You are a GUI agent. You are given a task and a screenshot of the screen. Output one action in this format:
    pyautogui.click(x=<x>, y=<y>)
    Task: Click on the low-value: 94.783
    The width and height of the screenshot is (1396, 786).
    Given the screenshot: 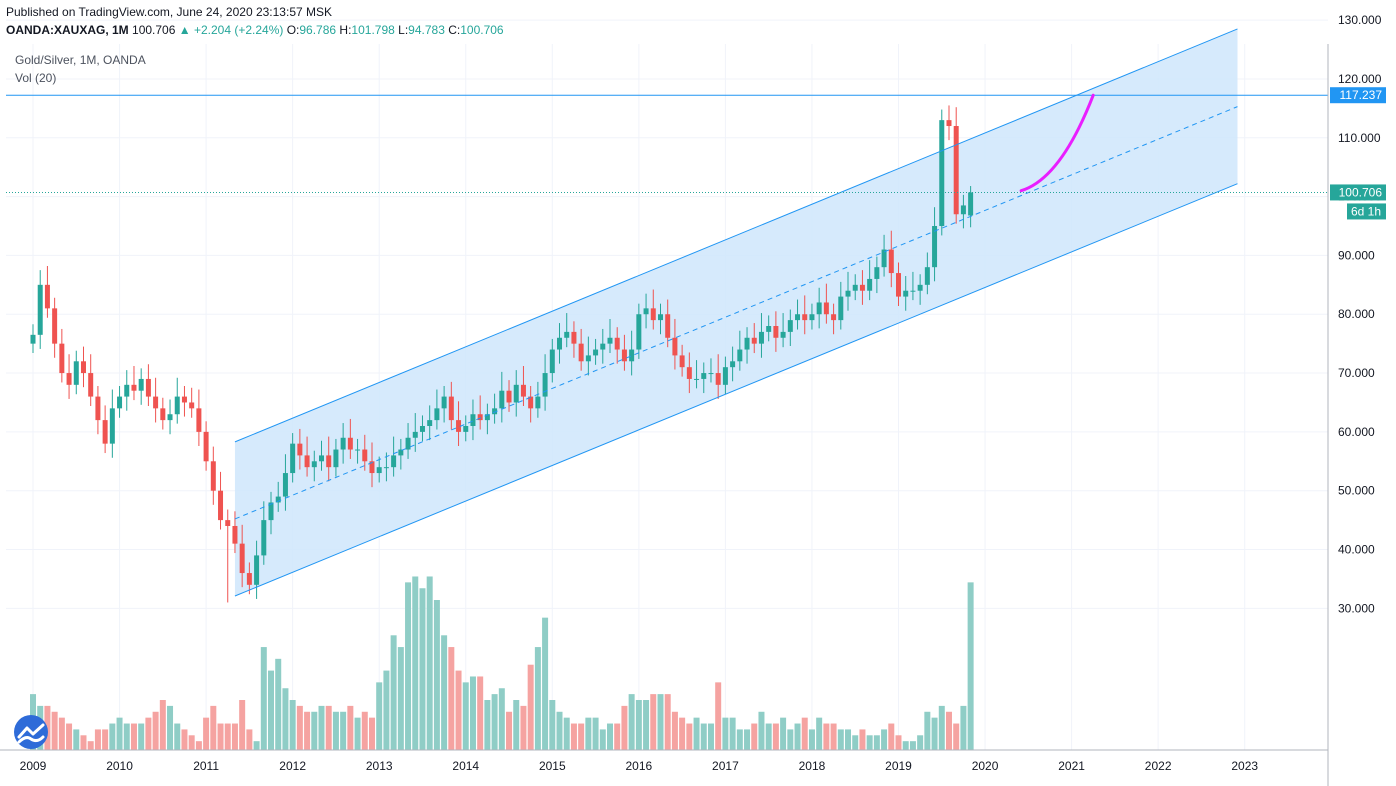 What is the action you would take?
    pyautogui.click(x=426, y=30)
    